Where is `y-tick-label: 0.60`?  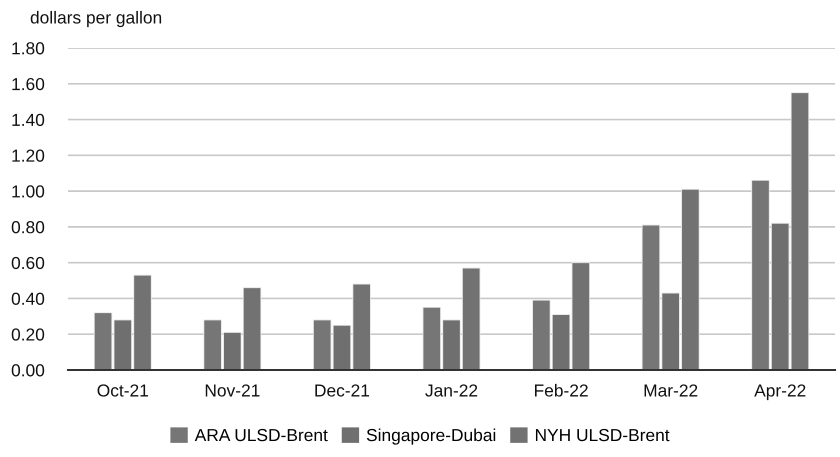
y-tick-label: 0.60 is located at coordinates (28, 263).